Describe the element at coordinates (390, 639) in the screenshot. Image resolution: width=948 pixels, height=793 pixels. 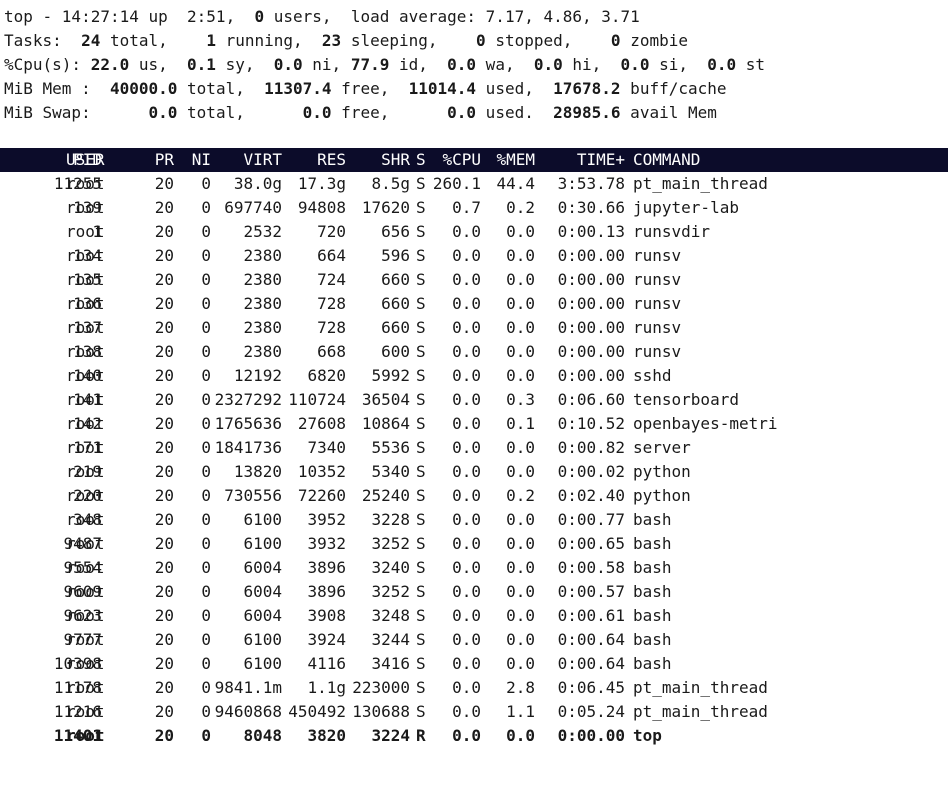
I see `cell-shr: 3244` at that location.